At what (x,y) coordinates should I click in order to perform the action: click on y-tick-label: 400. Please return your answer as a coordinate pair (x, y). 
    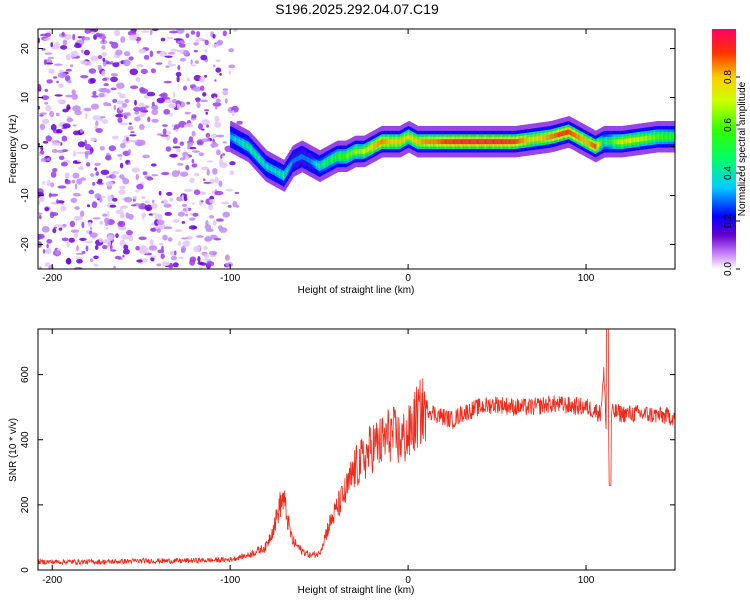
    Looking at the image, I should click on (25, 439).